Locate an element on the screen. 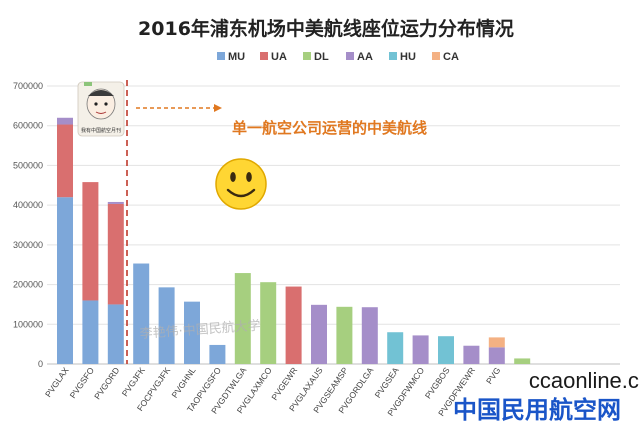 This screenshot has width=640, height=434. y-tick-label: 600000 is located at coordinates (28, 126).